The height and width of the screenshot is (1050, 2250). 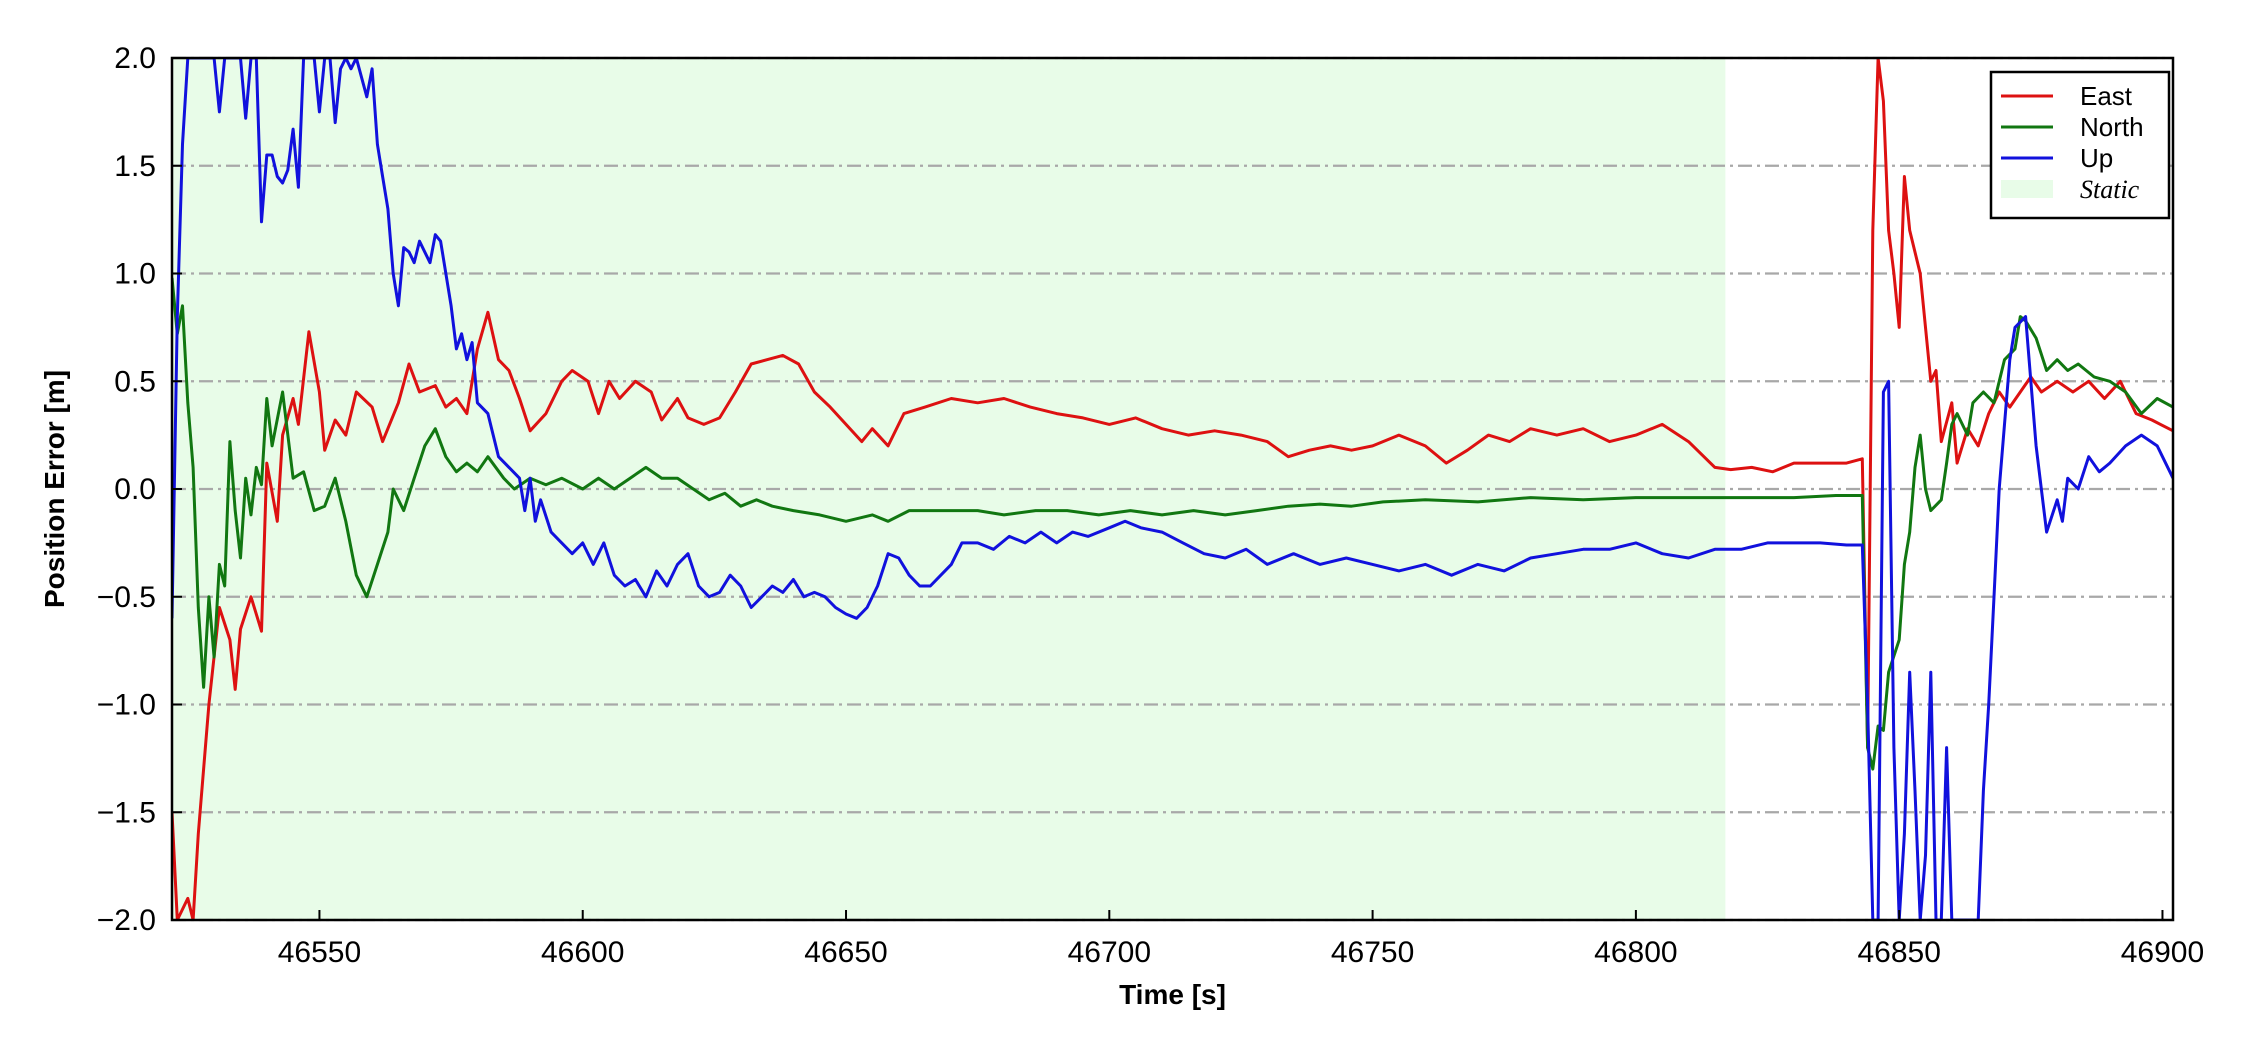 What do you see at coordinates (135, 489) in the screenshot?
I see `y-tick-label: 0.0` at bounding box center [135, 489].